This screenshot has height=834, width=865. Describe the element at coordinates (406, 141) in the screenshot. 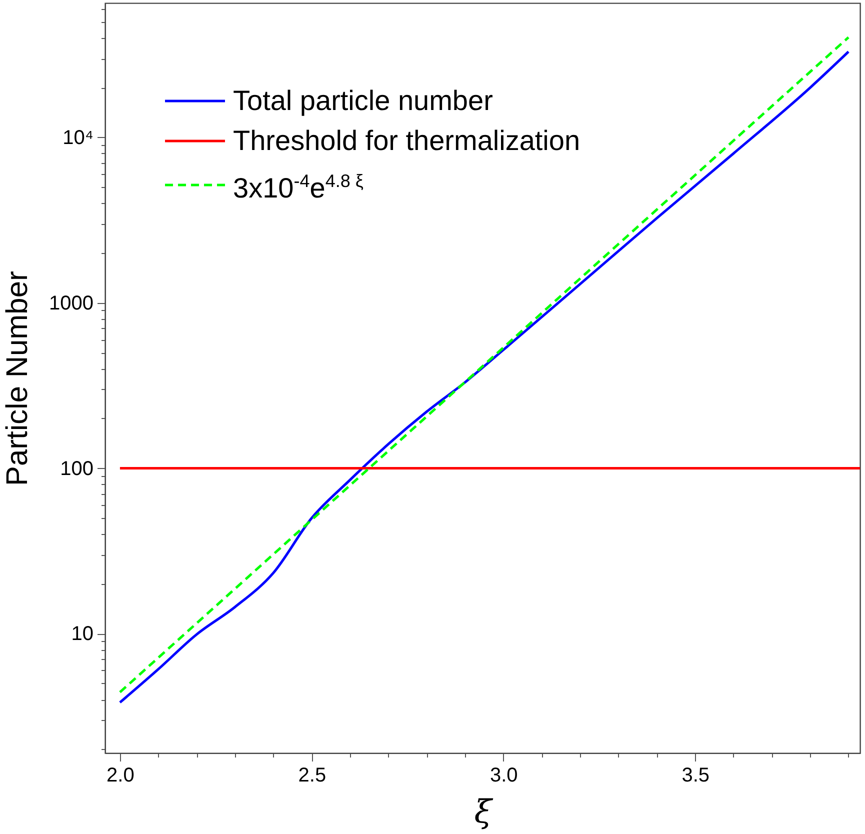

I see `legend-label: Threshold for thermalization` at that location.